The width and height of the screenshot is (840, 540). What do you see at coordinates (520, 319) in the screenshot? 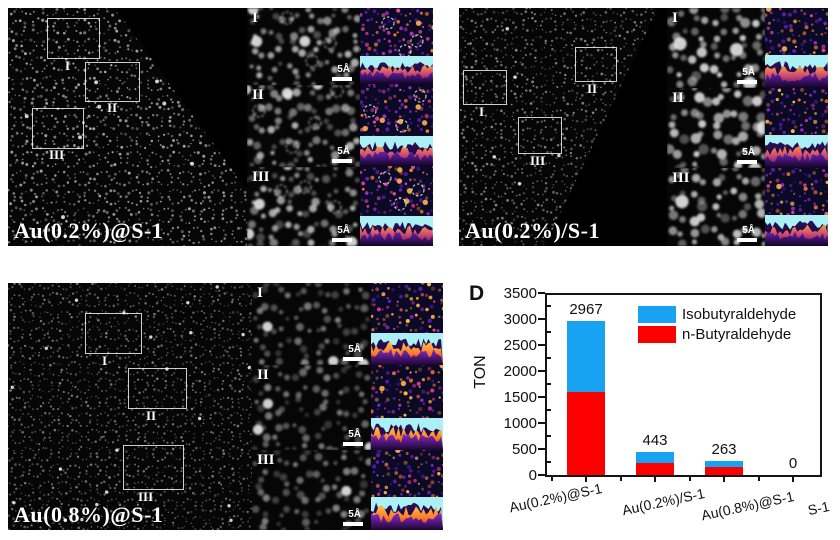
I see `y-tick-label: 3000` at bounding box center [520, 319].